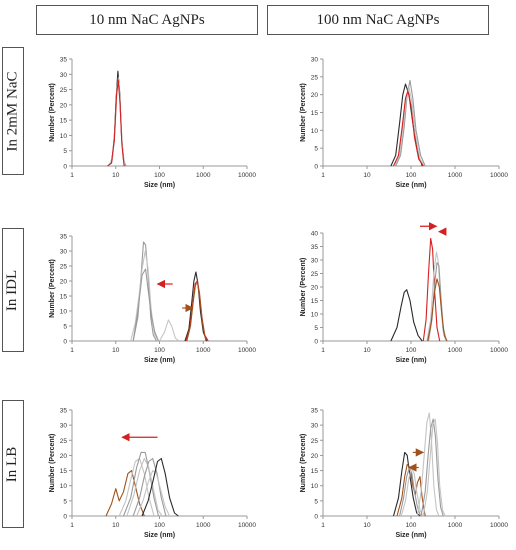 The width and height of the screenshot is (516, 550). What do you see at coordinates (315, 234) in the screenshot?
I see `y-tick-label: 40` at bounding box center [315, 234].